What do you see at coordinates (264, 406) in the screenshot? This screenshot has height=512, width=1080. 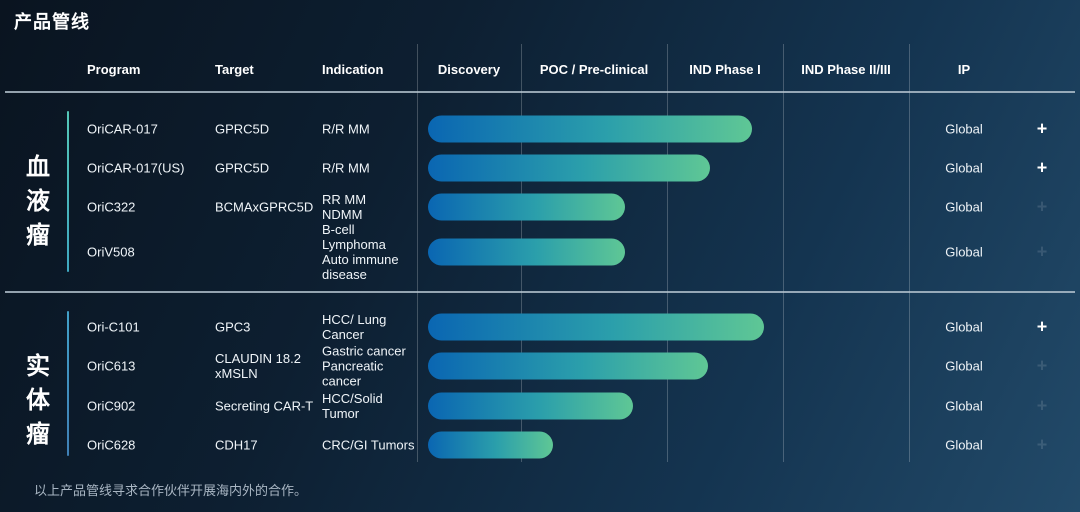 I see `target-name: Secreting CAR-T` at bounding box center [264, 406].